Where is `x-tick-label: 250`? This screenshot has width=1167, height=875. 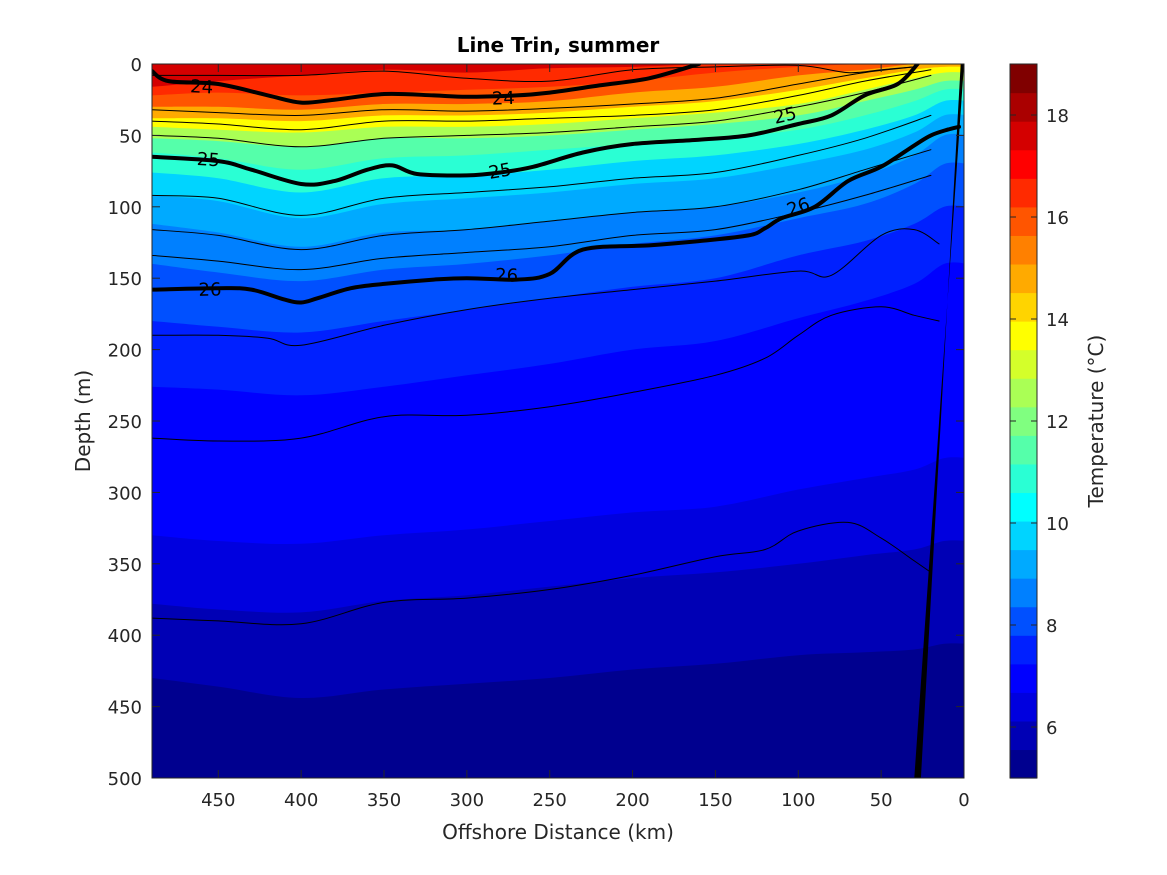 x-tick-label: 250 is located at coordinates (550, 800).